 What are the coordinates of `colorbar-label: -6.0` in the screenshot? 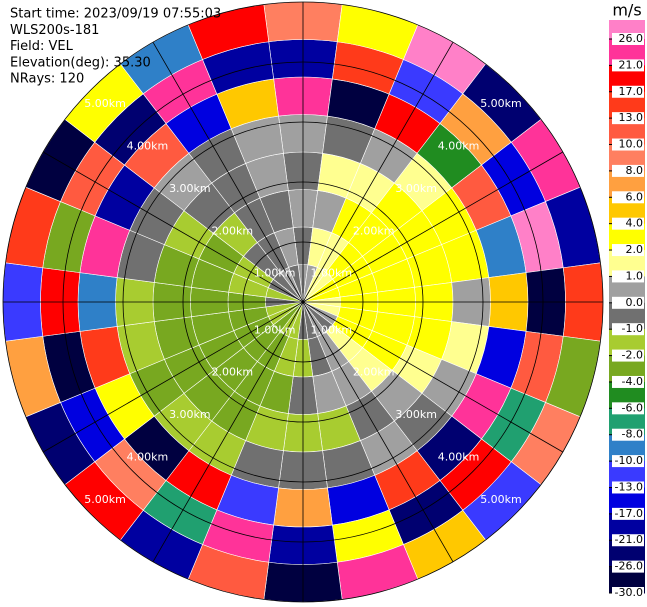 It's located at (632, 407).